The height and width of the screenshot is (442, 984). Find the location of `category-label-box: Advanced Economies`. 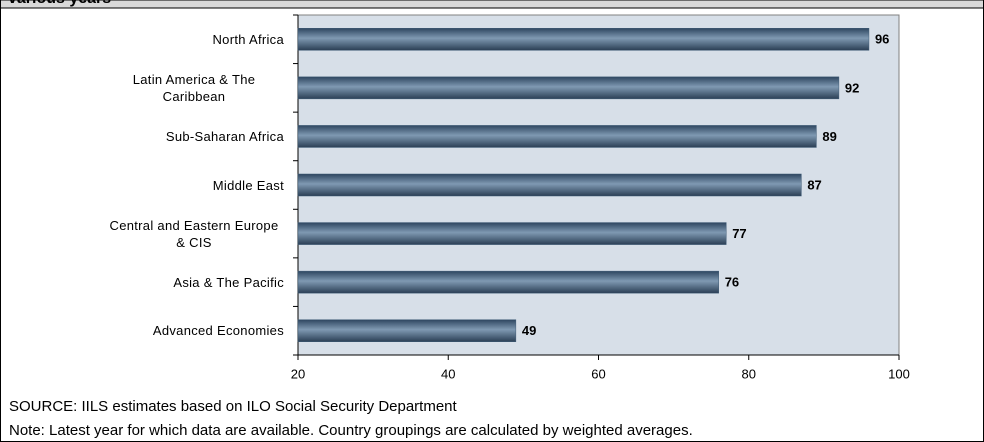

category-label-box: Advanced Economies is located at coordinates (174, 331).